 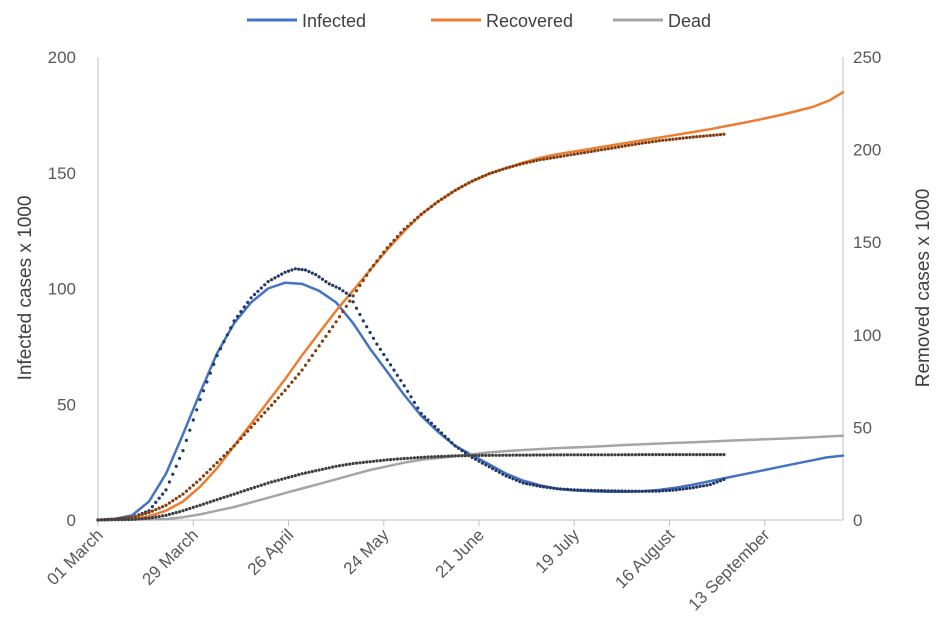 I want to click on right-axis-title: Removed cases x 1000, so click(x=923, y=288).